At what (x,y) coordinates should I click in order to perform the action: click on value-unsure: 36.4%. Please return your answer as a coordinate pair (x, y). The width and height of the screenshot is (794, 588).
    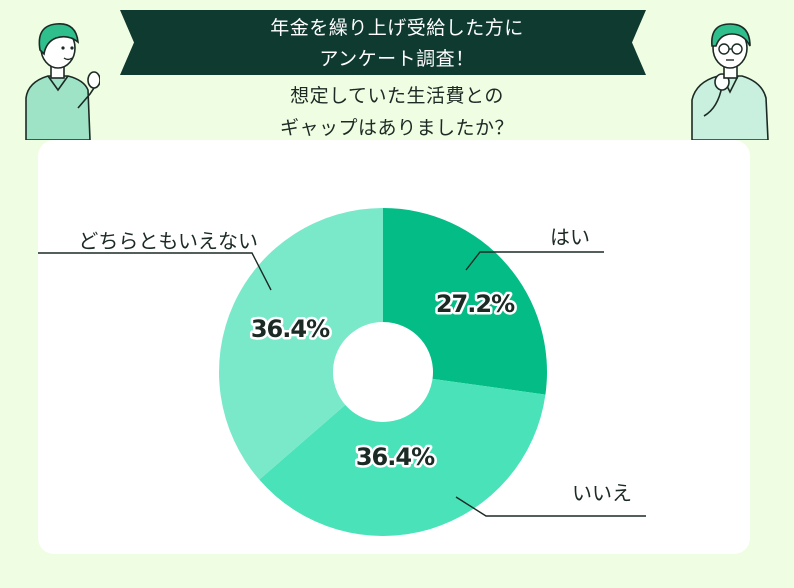
    Looking at the image, I should click on (290, 329).